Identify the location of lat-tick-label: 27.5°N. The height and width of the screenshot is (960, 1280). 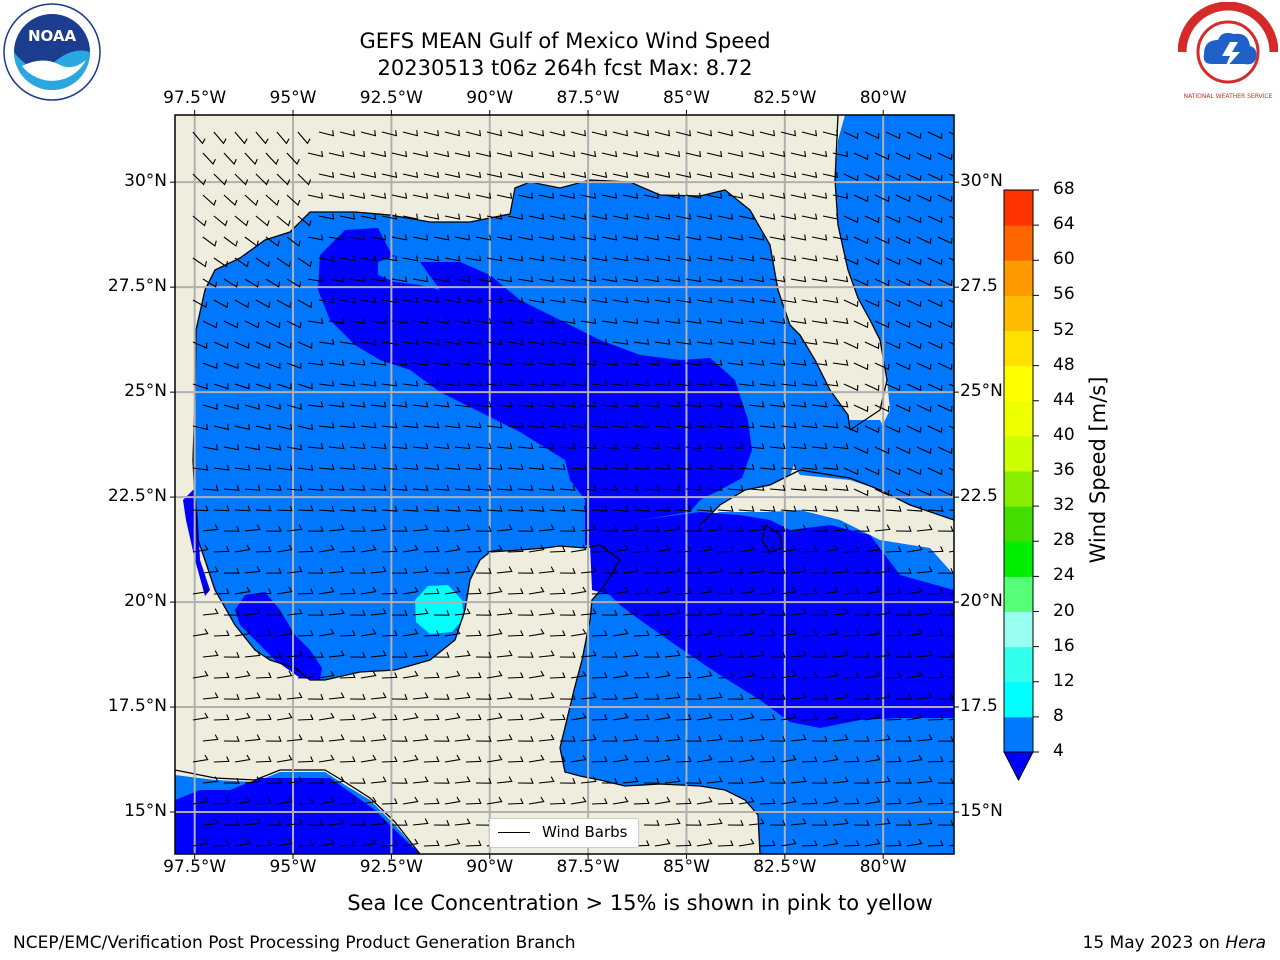
(137, 286).